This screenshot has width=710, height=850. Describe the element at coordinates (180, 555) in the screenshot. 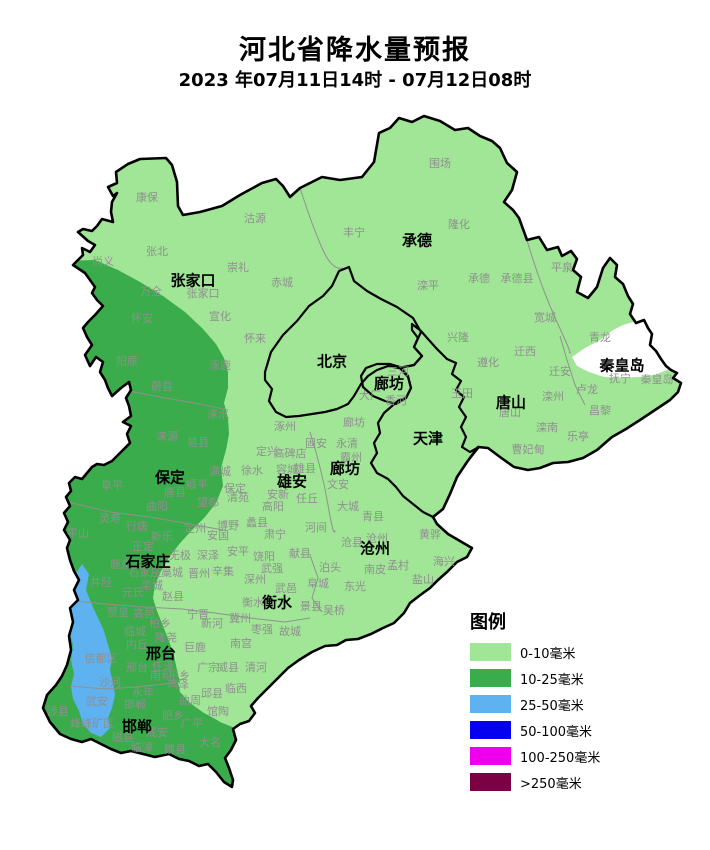

I see `county-label: 无极` at that location.